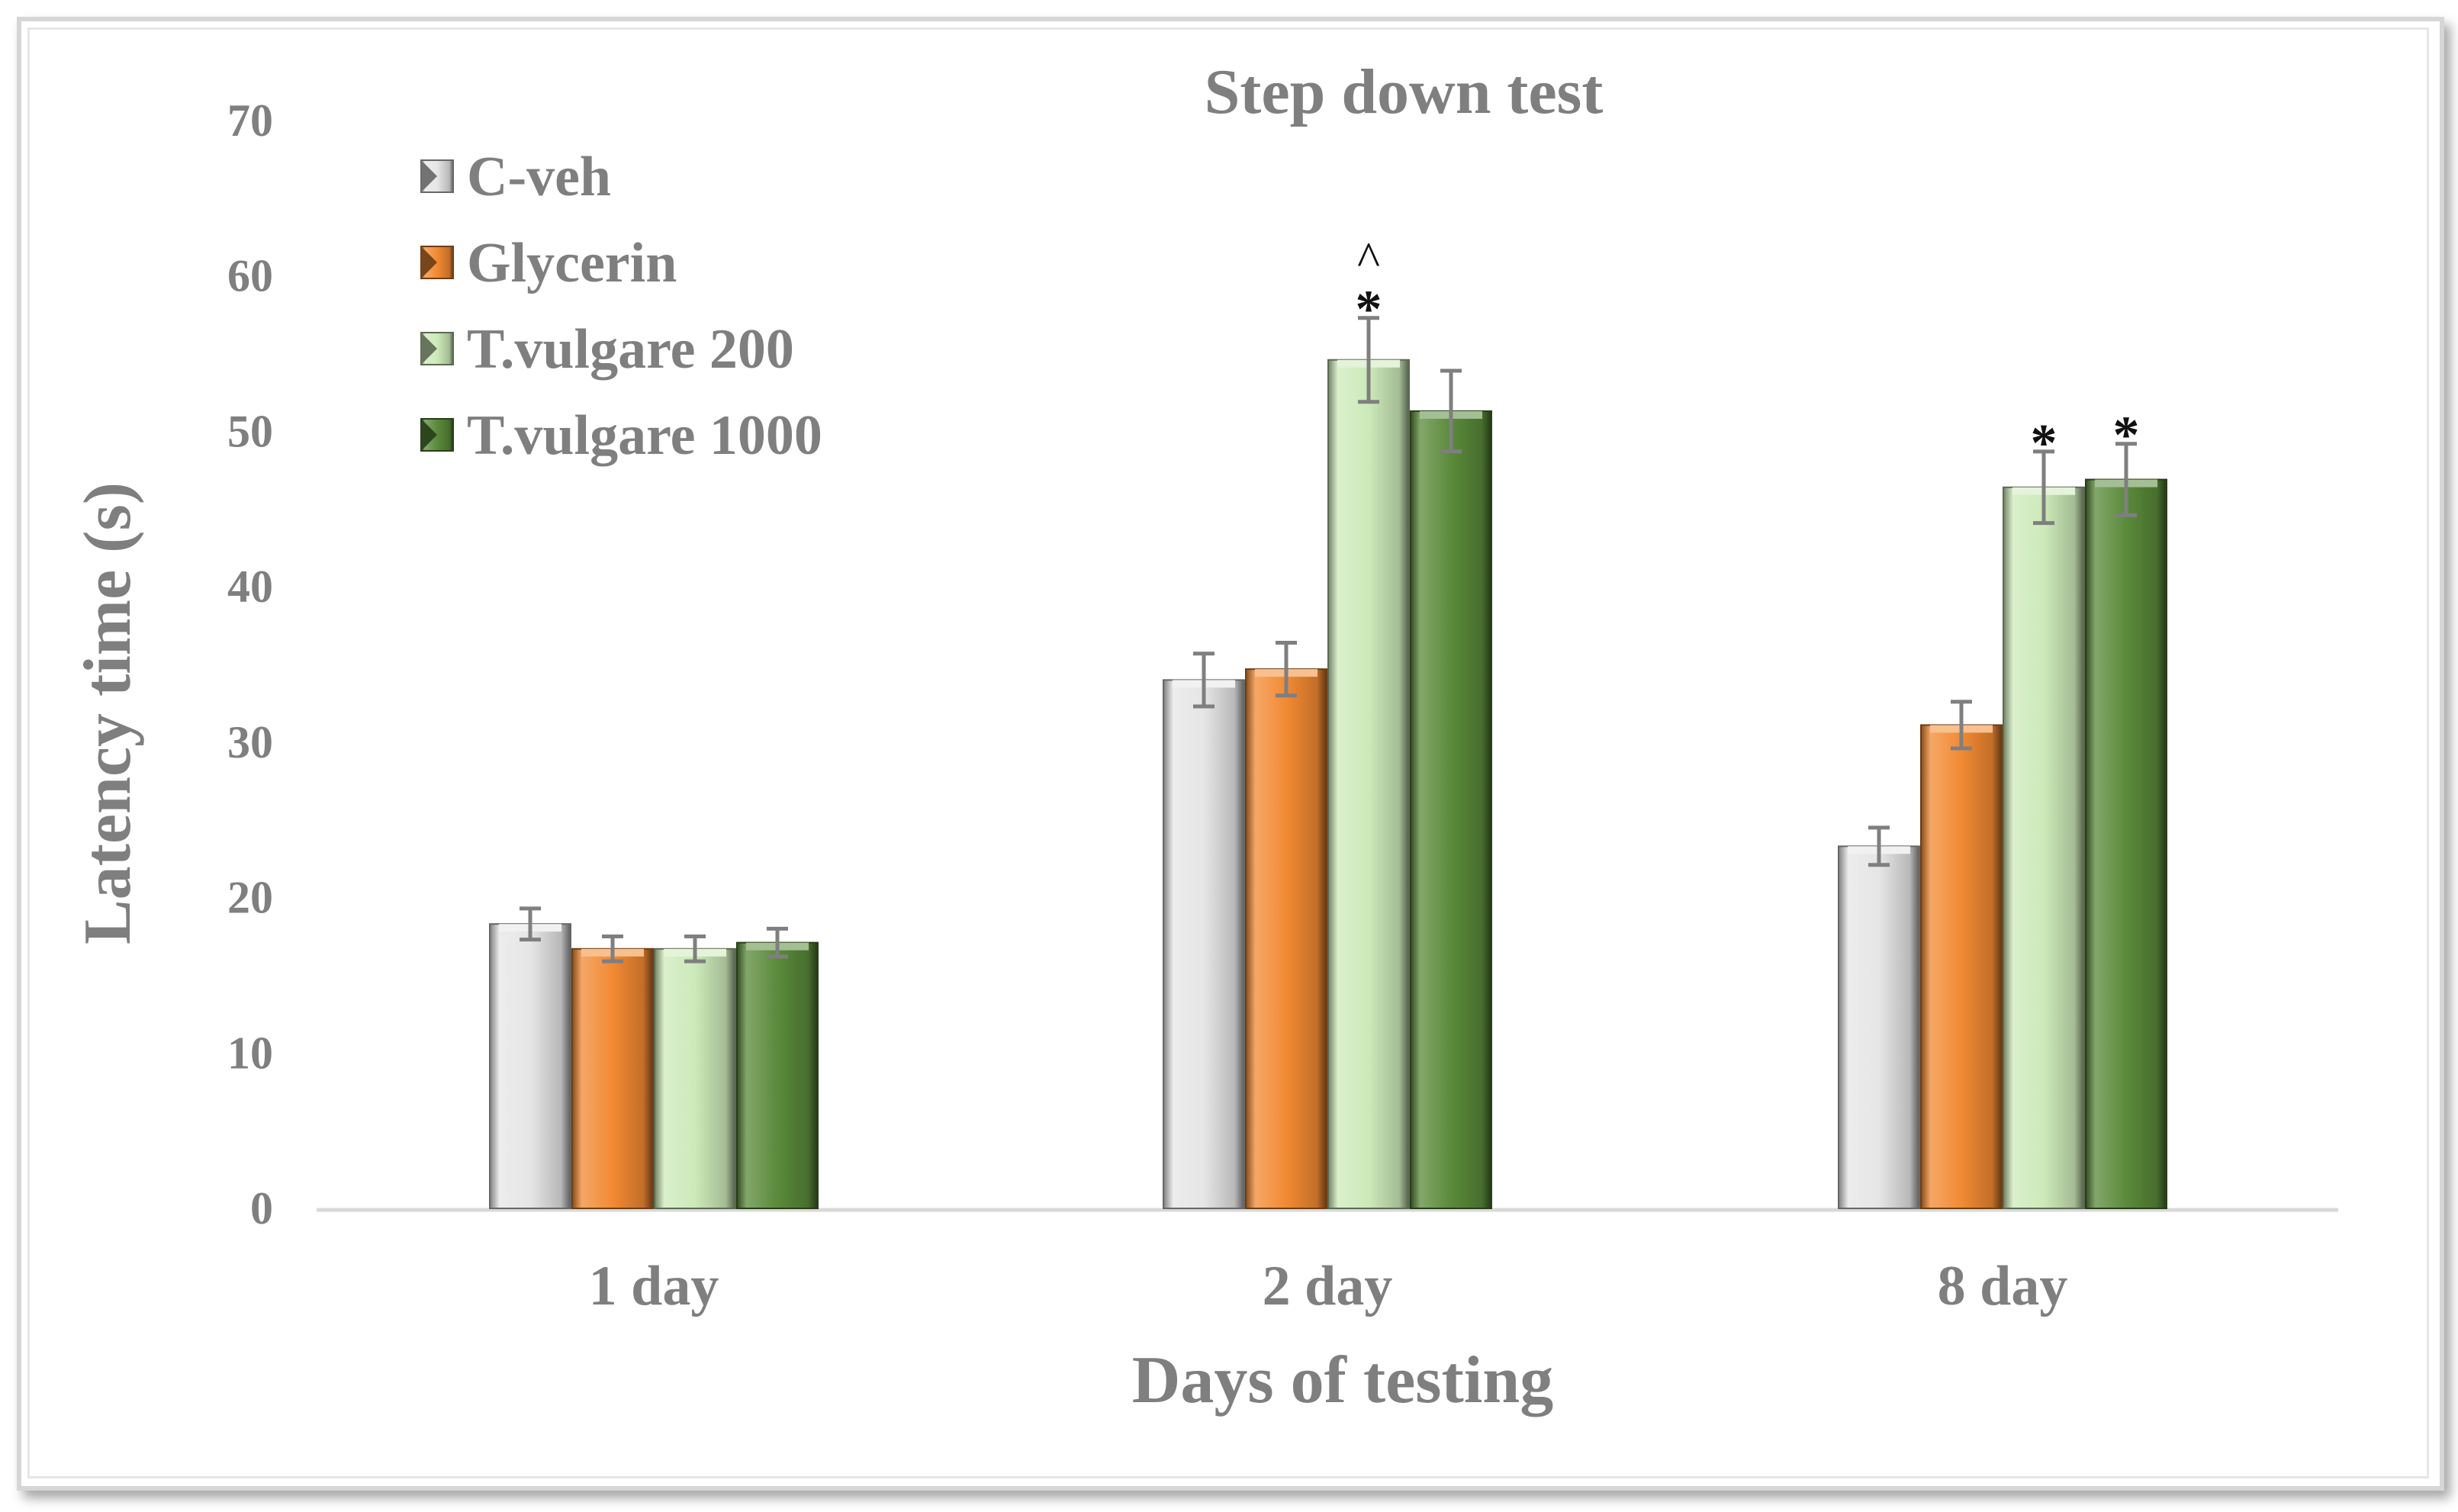 This screenshot has width=2458, height=1512. Describe the element at coordinates (1748, 352) in the screenshot. I see `significance-marks: *^* *` at that location.